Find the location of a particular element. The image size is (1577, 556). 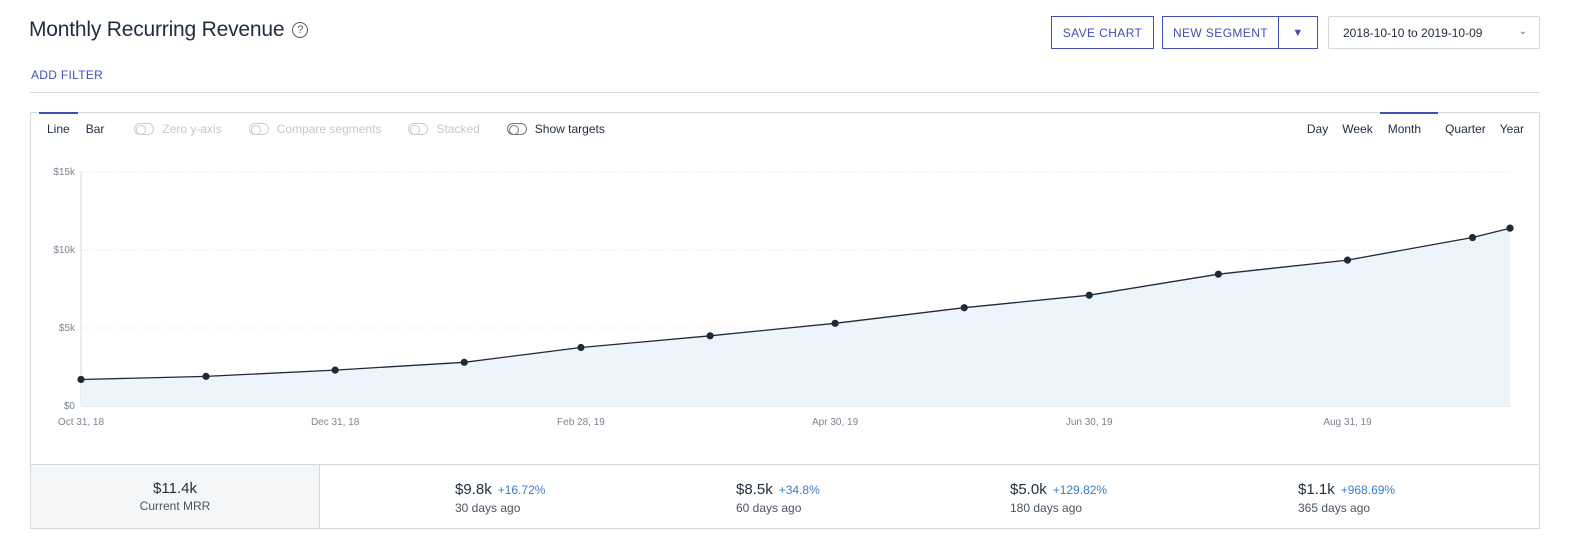

x-tick-label: Aug 31, 19 is located at coordinates (1347, 422).